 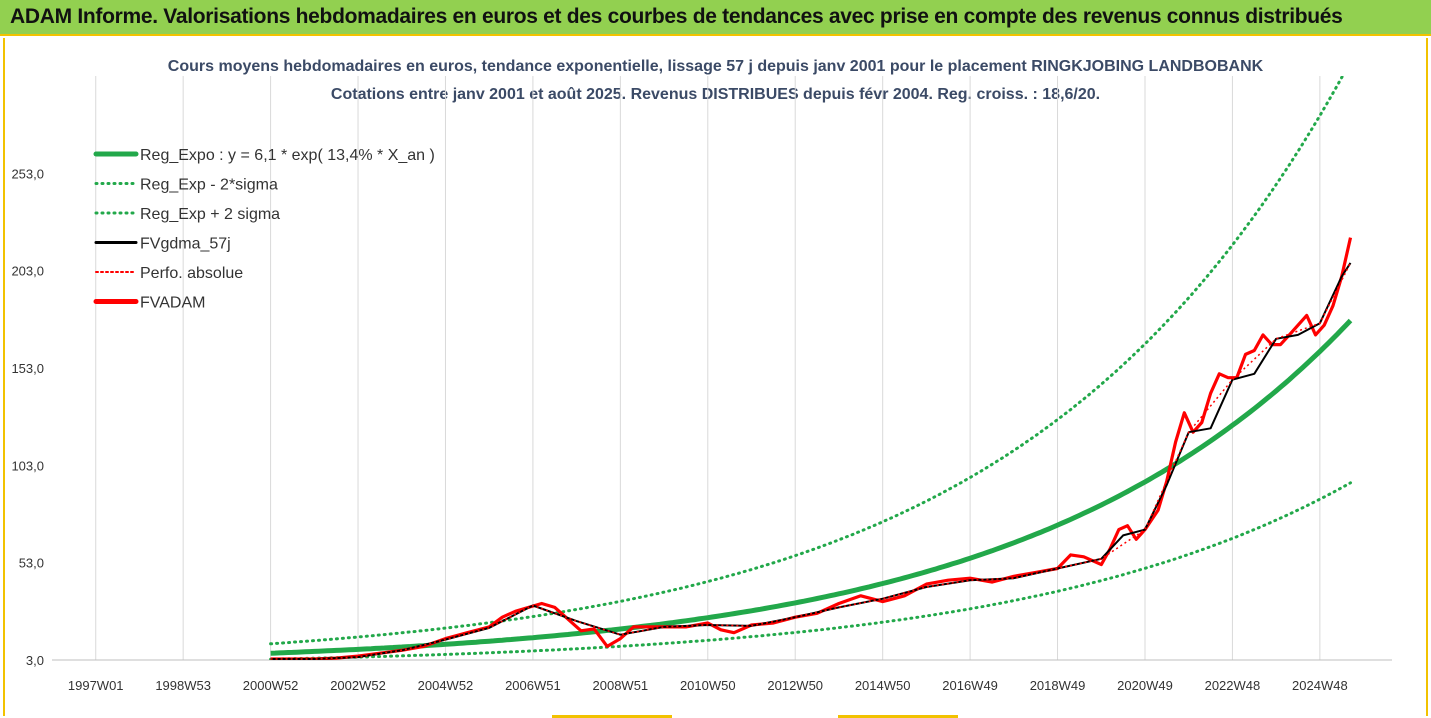 I want to click on legend-label: Reg_Expo : y = 6,1 * exp( 13,4% * X_an ), so click(x=287, y=155).